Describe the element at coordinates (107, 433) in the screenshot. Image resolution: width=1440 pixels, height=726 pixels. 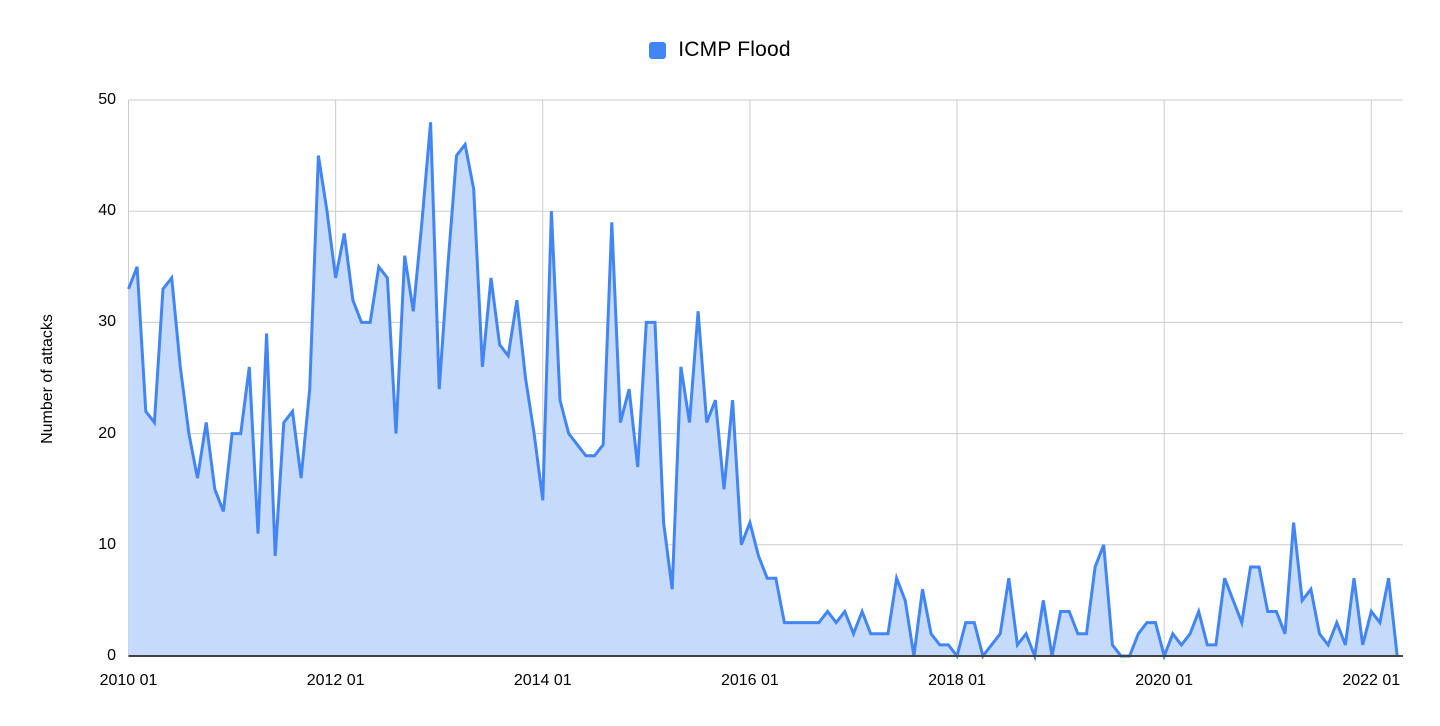
I see `y-tick-label: 20` at that location.